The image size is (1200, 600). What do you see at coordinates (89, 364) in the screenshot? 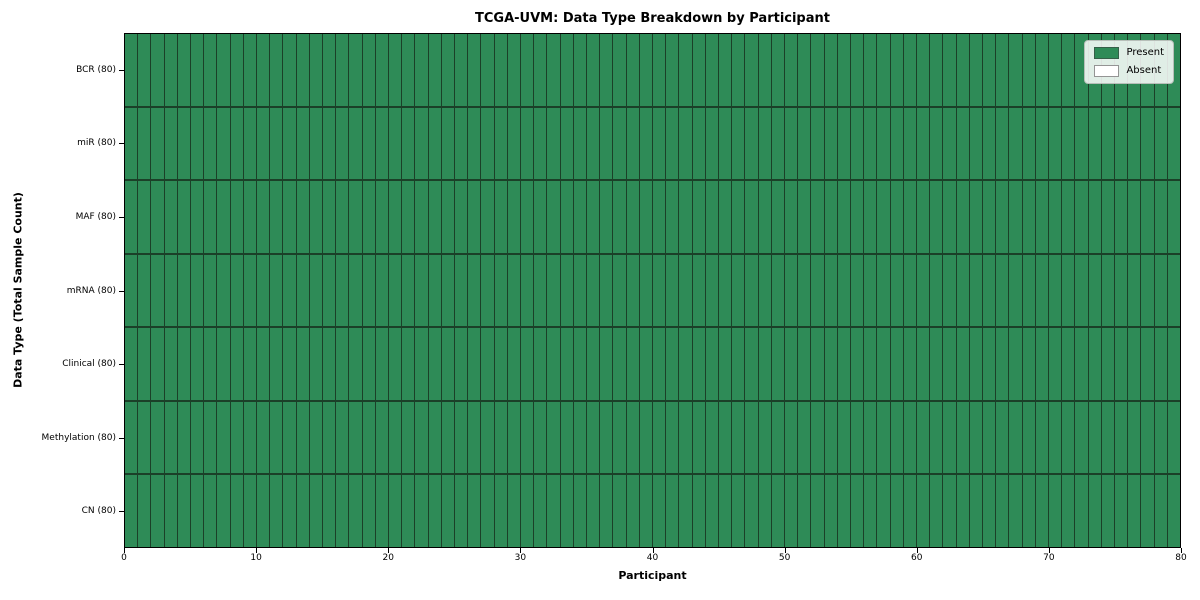
I see `y-tick-label: Clinical (80)` at bounding box center [89, 364].